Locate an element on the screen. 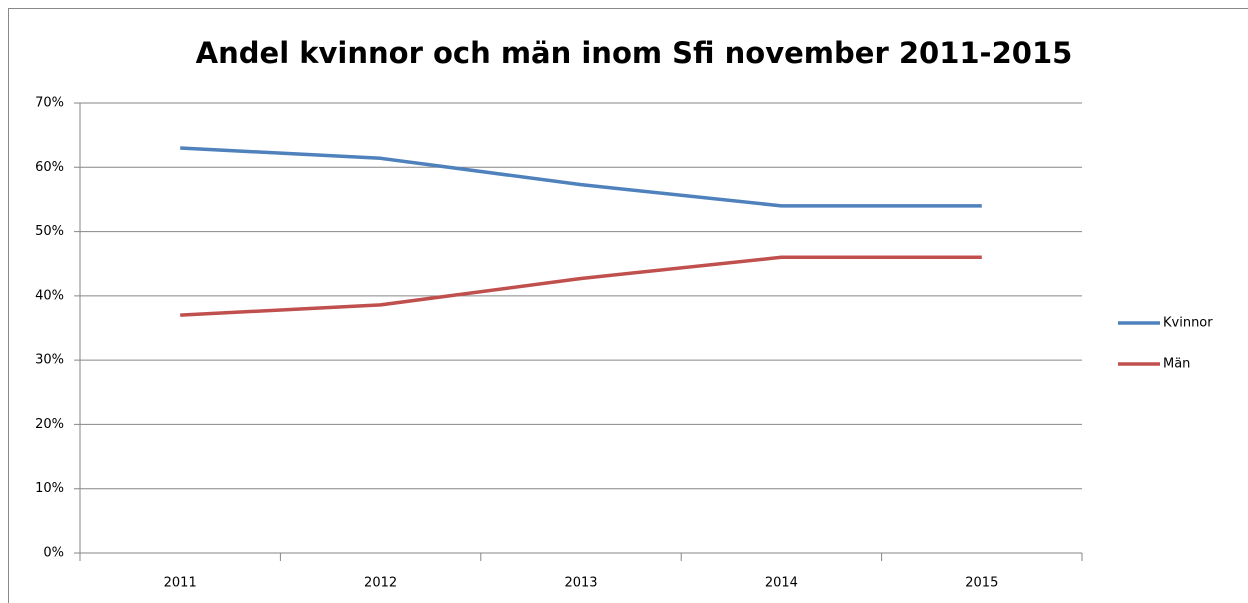  y-tick-label: 0% is located at coordinates (53, 553).